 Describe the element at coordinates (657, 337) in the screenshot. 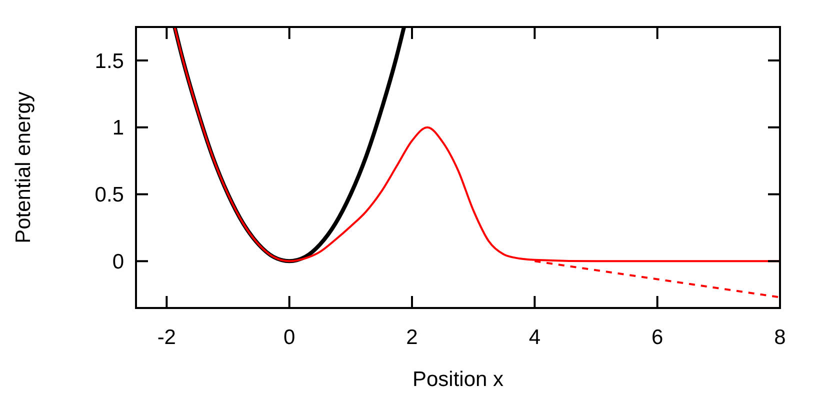

I see `x-tick-label: 6` at that location.